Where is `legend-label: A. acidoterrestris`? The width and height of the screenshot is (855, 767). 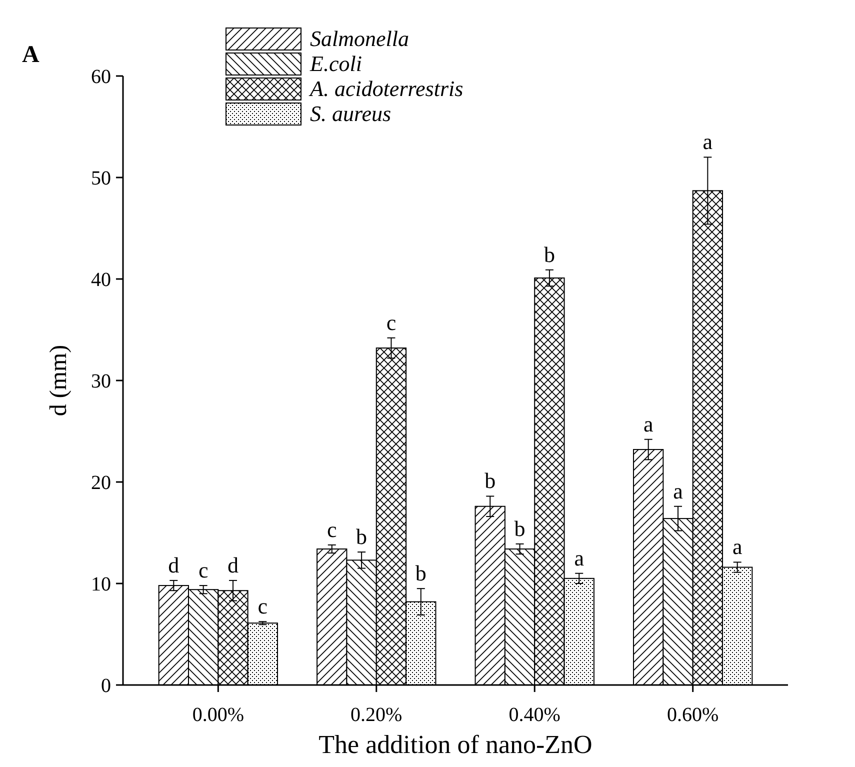 legend-label: A. acidoterrestris is located at coordinates (386, 88).